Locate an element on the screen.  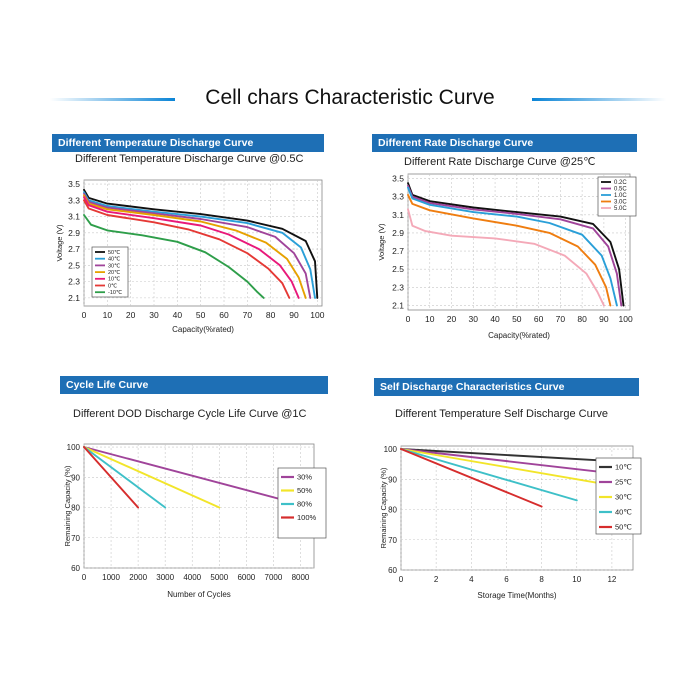
legend-label: -10℃ is located at coordinates (115, 293).